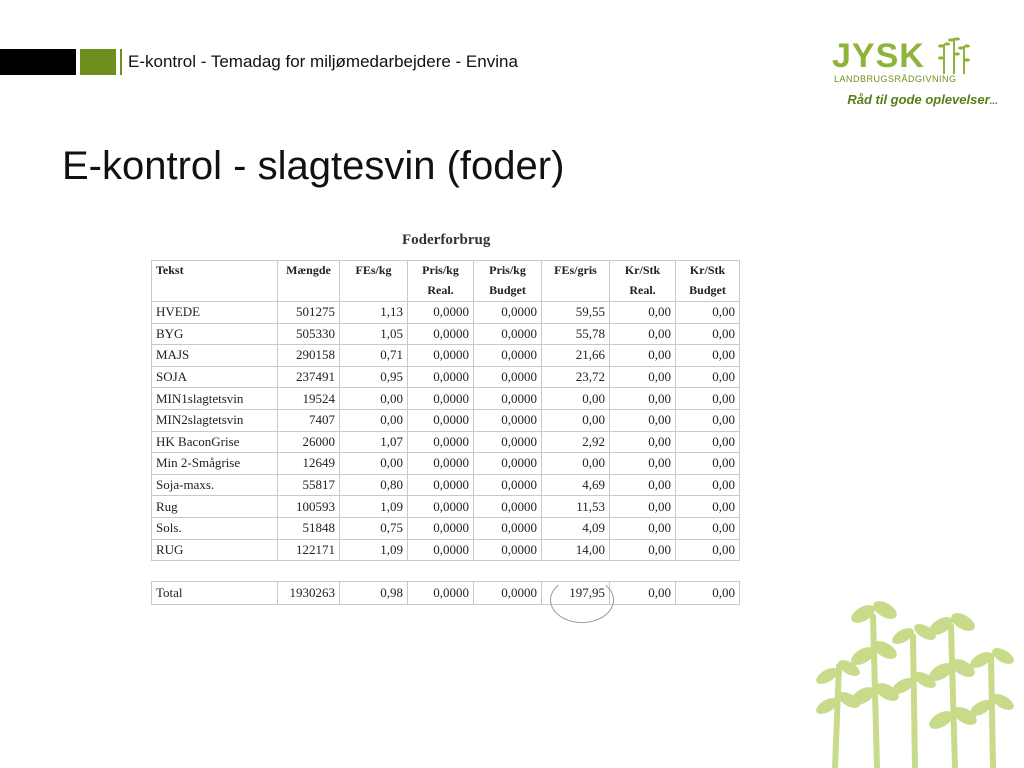 This screenshot has width=1024, height=768. I want to click on value-cell: 4,09, so click(575, 528).